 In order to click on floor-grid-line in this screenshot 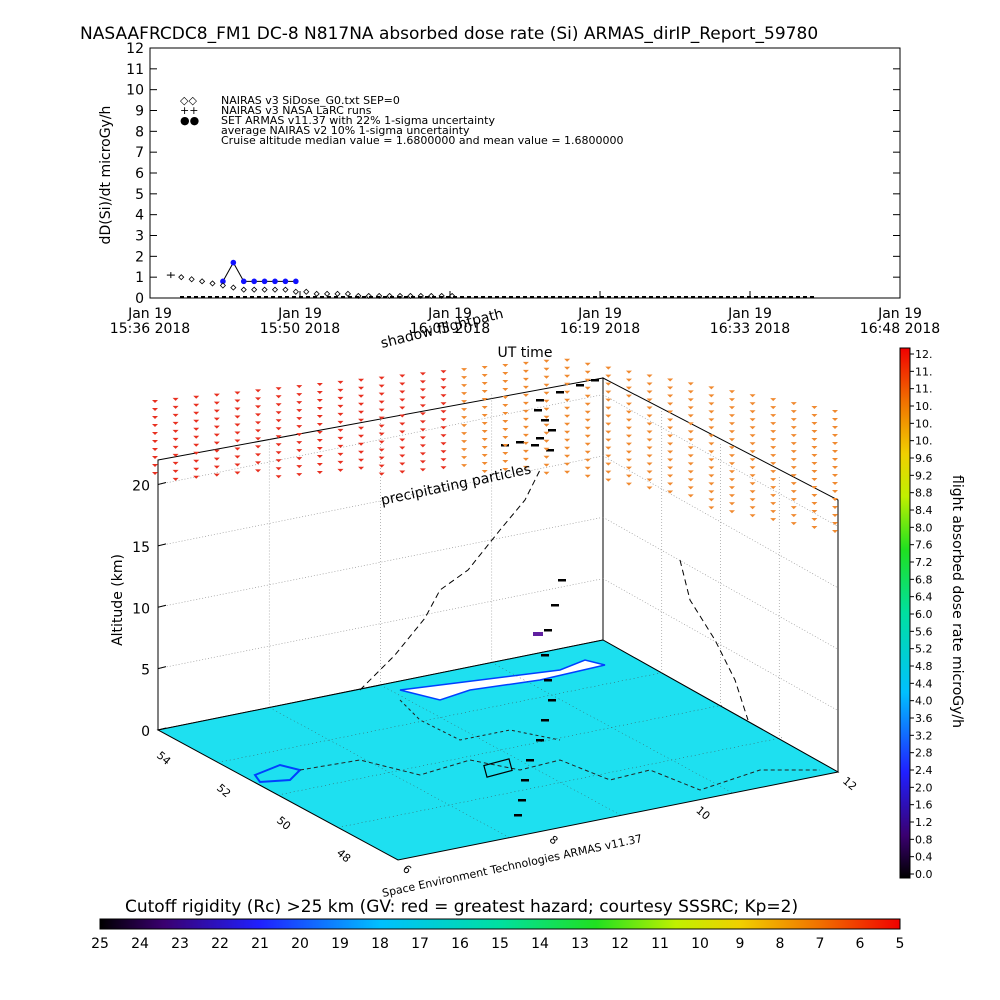, I will do `click(611, 727)`.